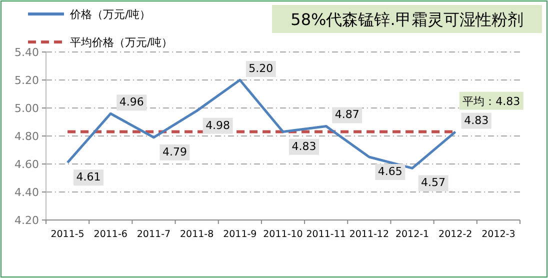 The image size is (548, 278). What do you see at coordinates (218, 125) in the screenshot?
I see `data-label: 4.98` at bounding box center [218, 125].